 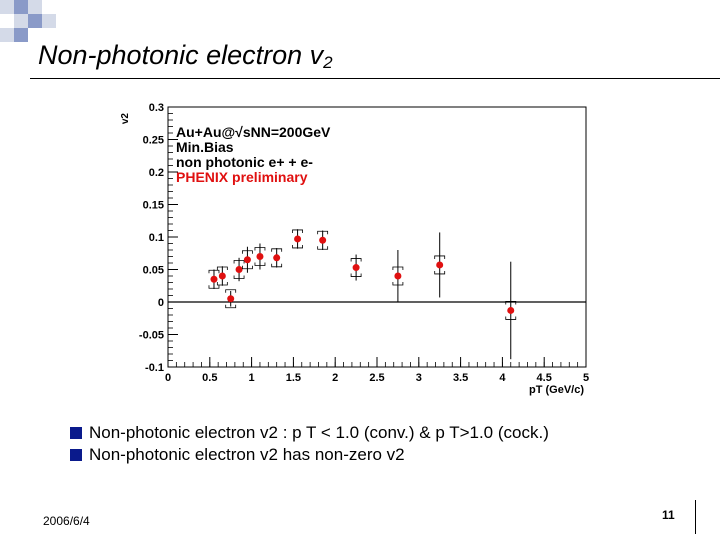 What do you see at coordinates (252, 378) in the screenshot?
I see `x-tick-label: 1` at bounding box center [252, 378].